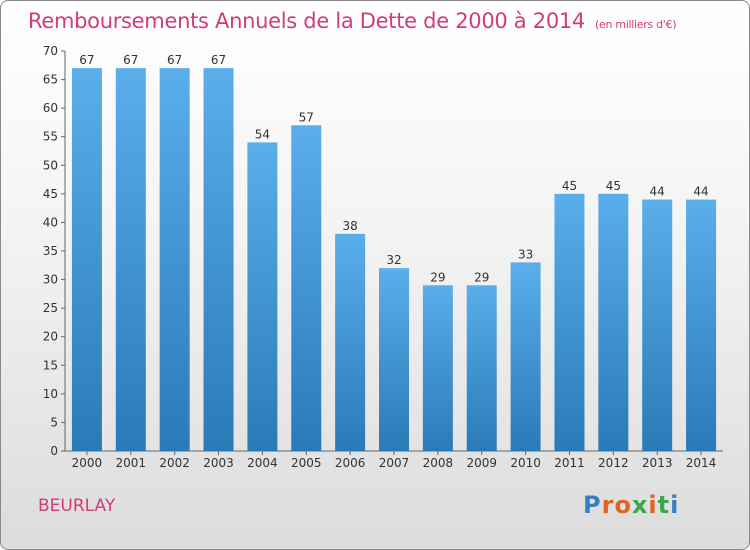  Describe the element at coordinates (131, 463) in the screenshot. I see `x-tick-label: 2001` at that location.